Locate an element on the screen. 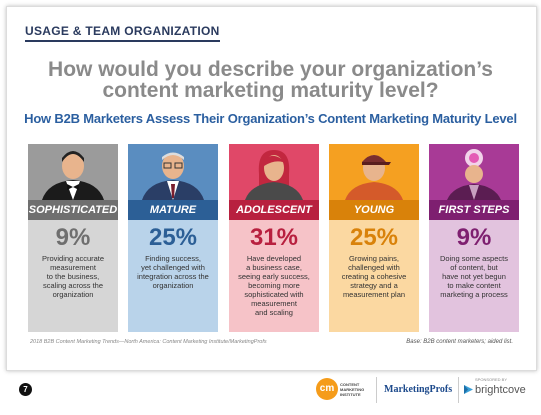 This screenshot has width=541, height=415. description-line: becoming more is located at coordinates (274, 285).